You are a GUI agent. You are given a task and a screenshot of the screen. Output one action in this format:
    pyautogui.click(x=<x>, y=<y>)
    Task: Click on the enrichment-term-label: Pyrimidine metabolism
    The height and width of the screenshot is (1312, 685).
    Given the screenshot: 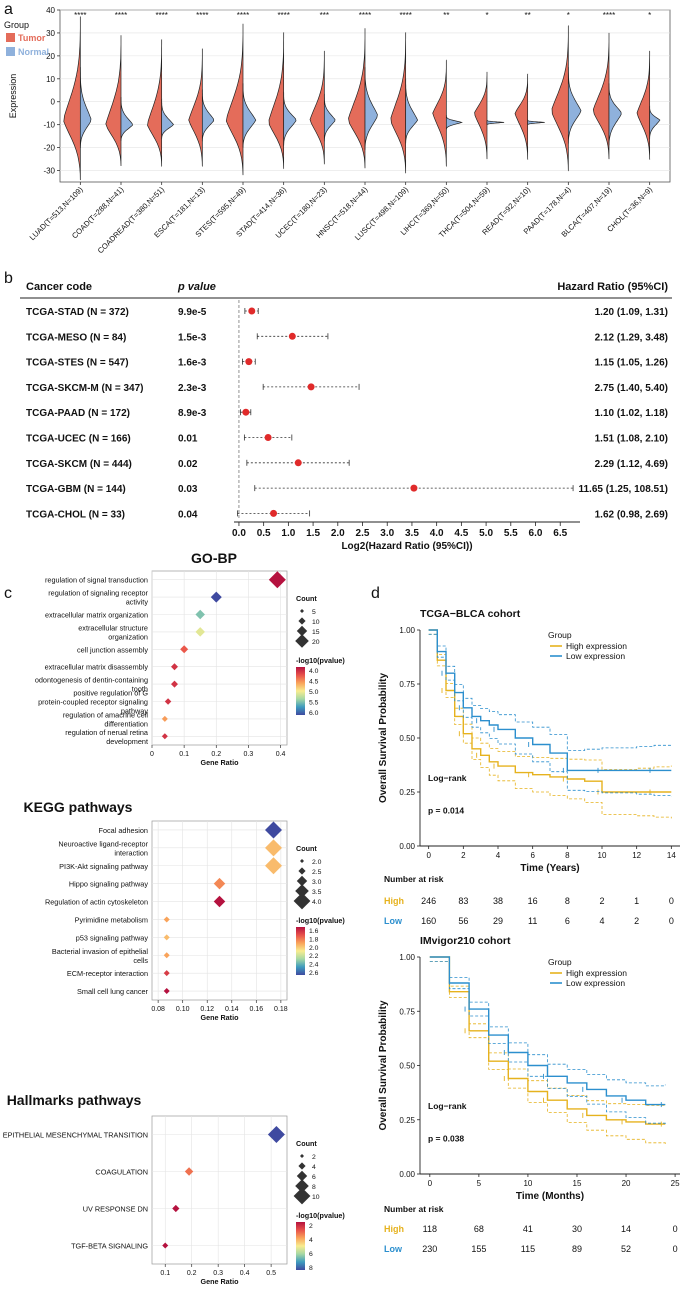 What is the action you would take?
    pyautogui.click(x=111, y=919)
    